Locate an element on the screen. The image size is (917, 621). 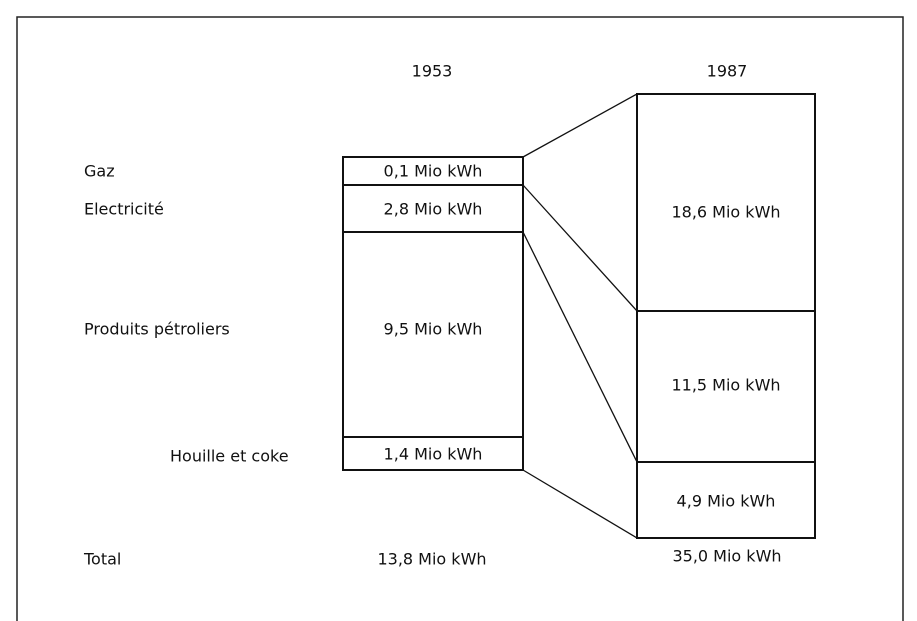
box-label: 4,9 Mio kWh is located at coordinates (726, 501).